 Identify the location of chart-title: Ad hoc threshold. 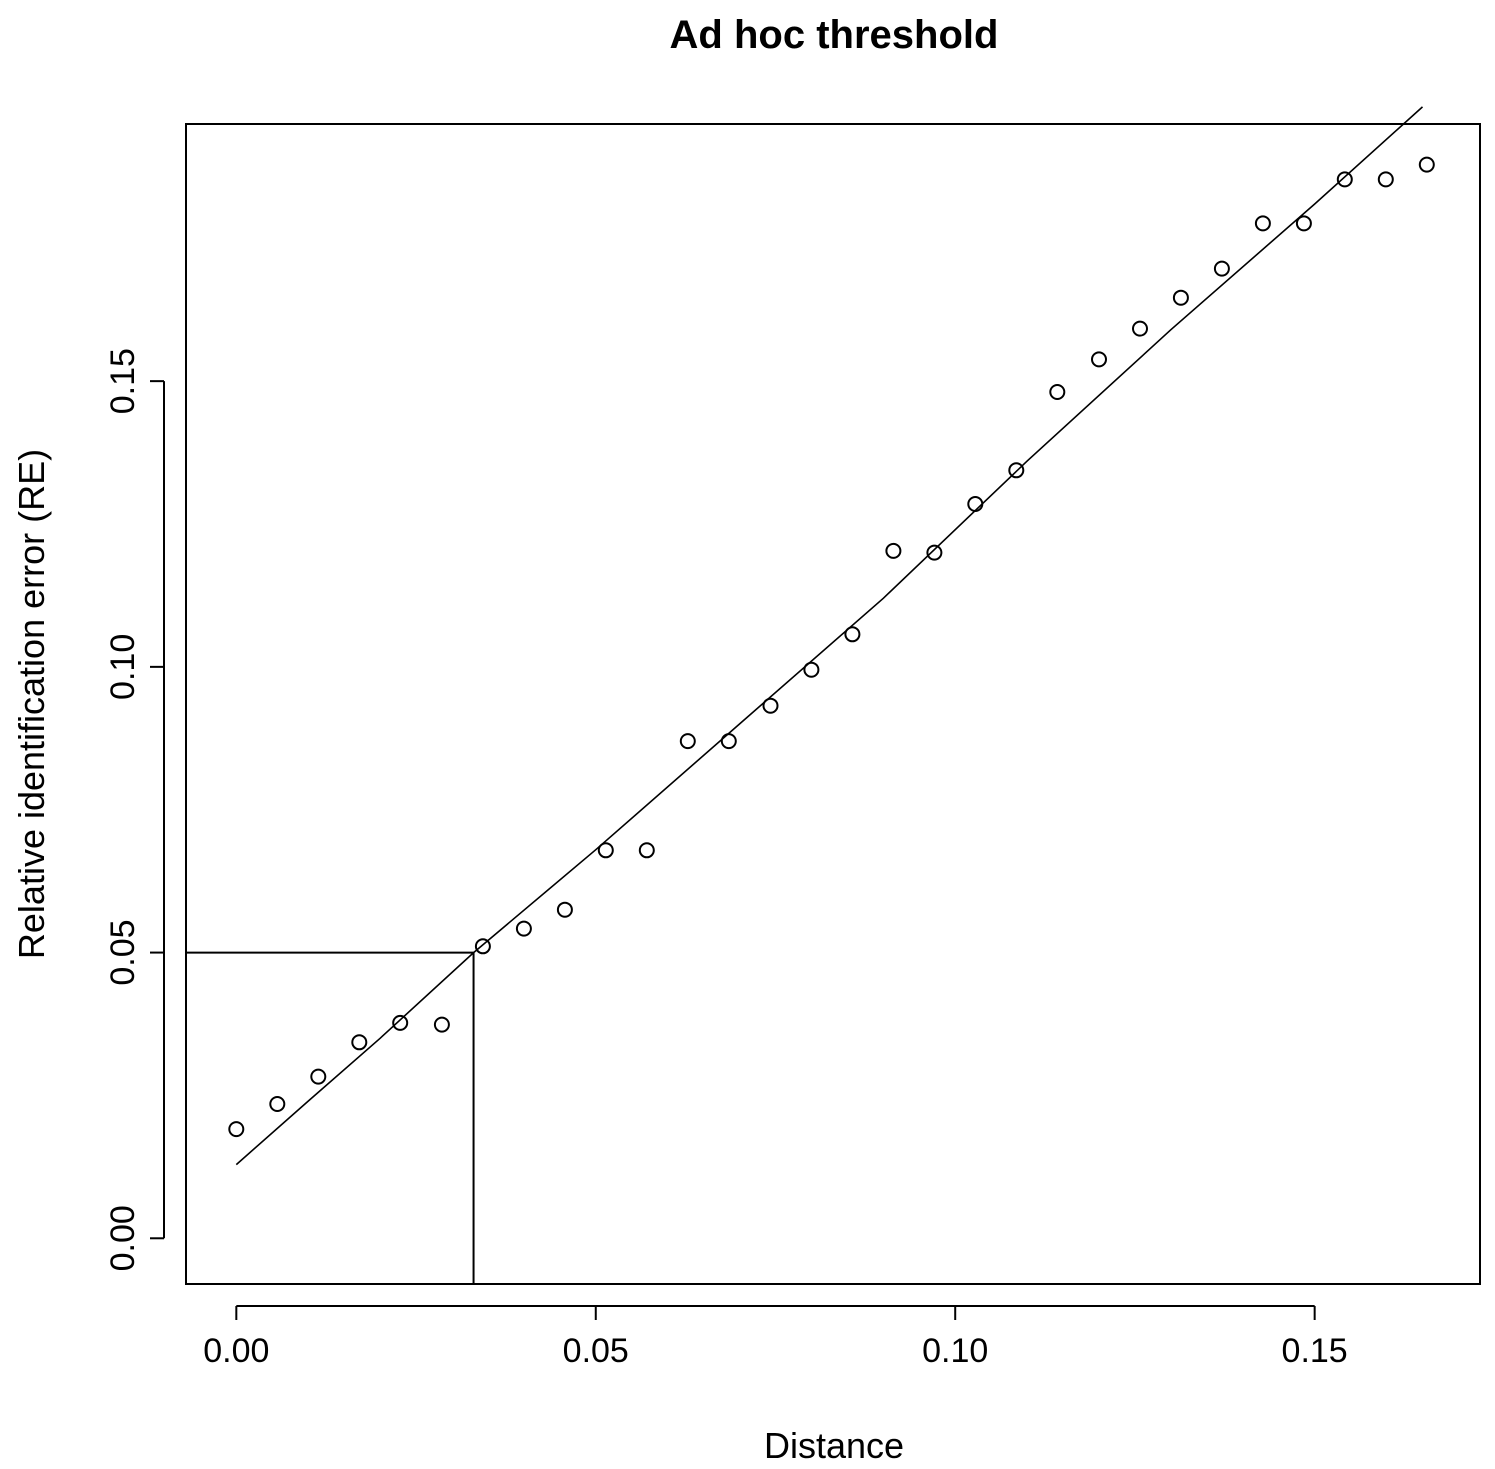
(834, 35).